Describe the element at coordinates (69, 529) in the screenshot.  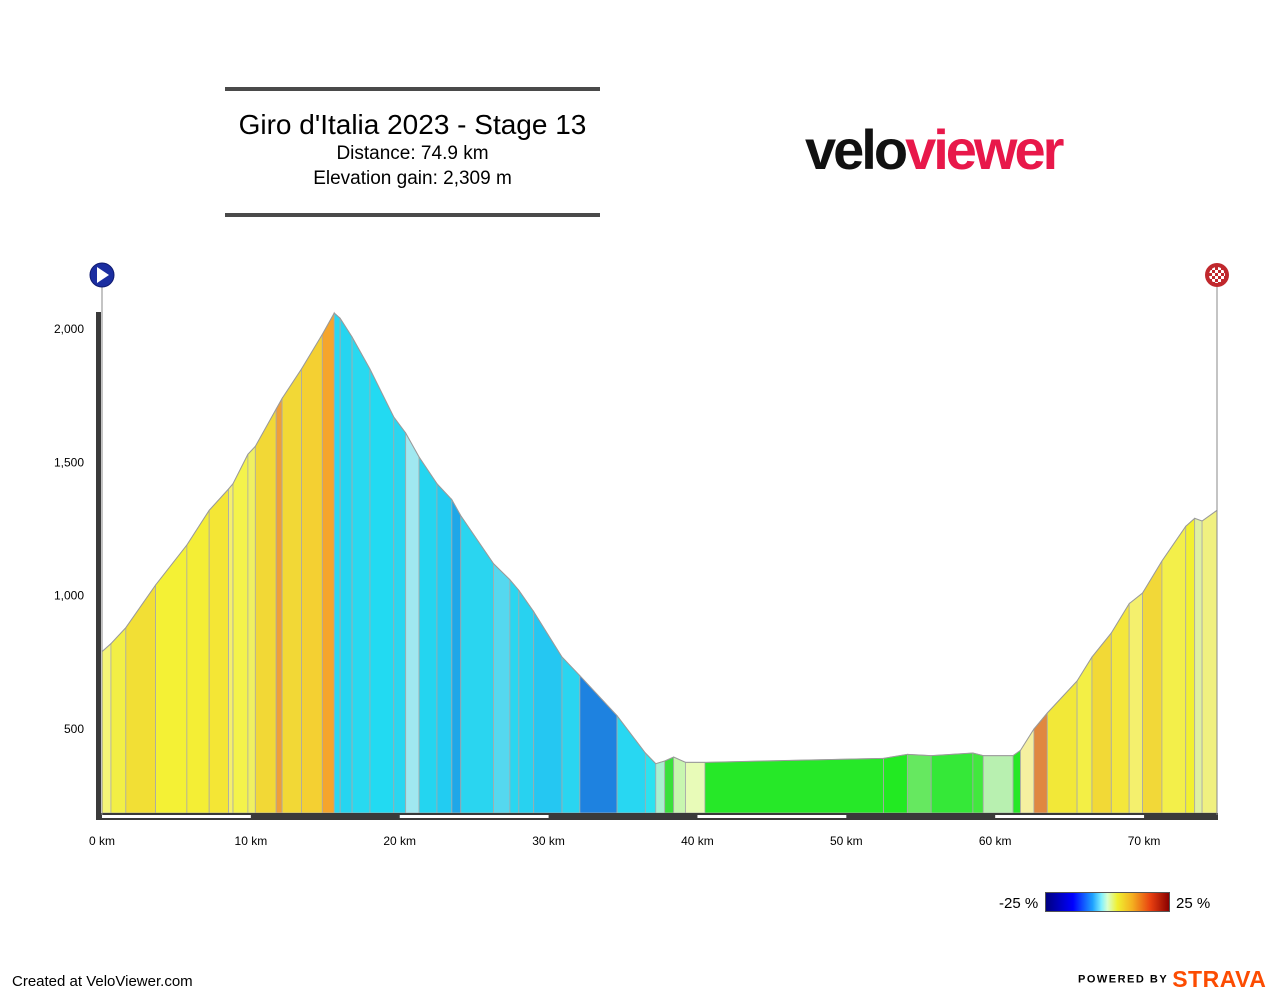
I see `y-axis-ticks: 500 1,000 1,500 2,000` at that location.